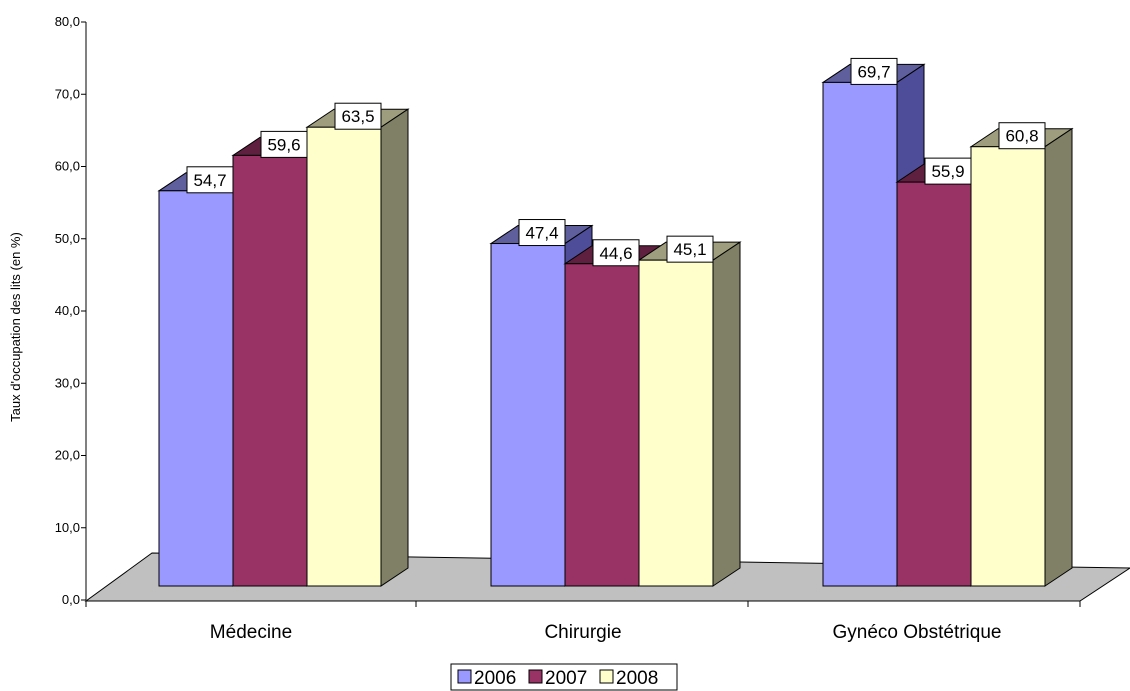 This screenshot has width=1130, height=691. Describe the element at coordinates (15, 327) in the screenshot. I see `y-axis-label: Taux d'occupation des lits (en %)` at that location.